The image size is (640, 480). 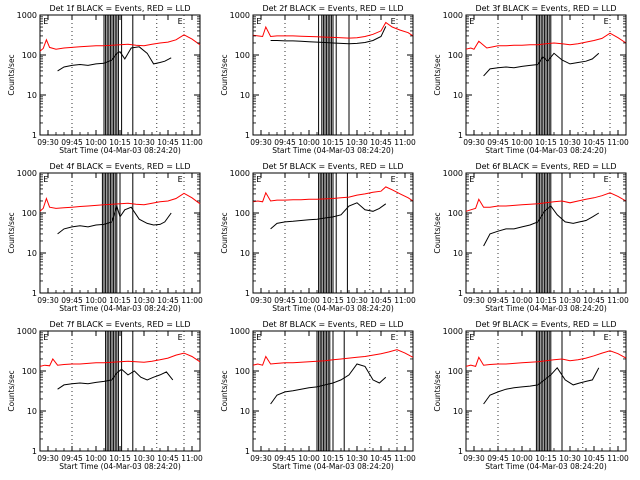 What do you see at coordinates (545, 166) in the screenshot?
I see `panel-title: Det 6f BLACK = Events, RED = LLD` at bounding box center [545, 166].